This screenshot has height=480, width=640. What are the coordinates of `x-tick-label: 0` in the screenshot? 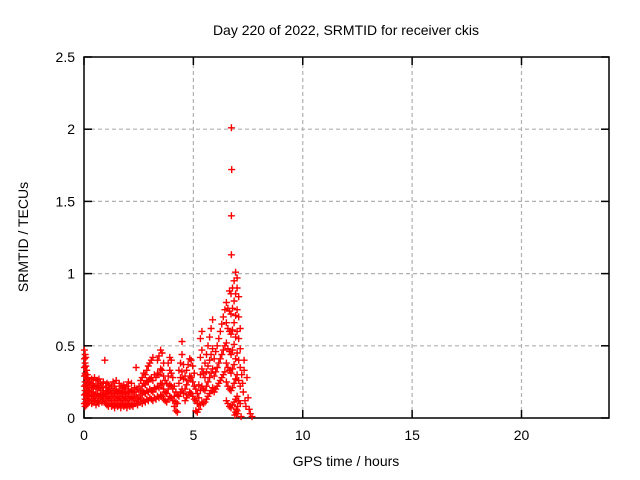 It's located at (84, 435).